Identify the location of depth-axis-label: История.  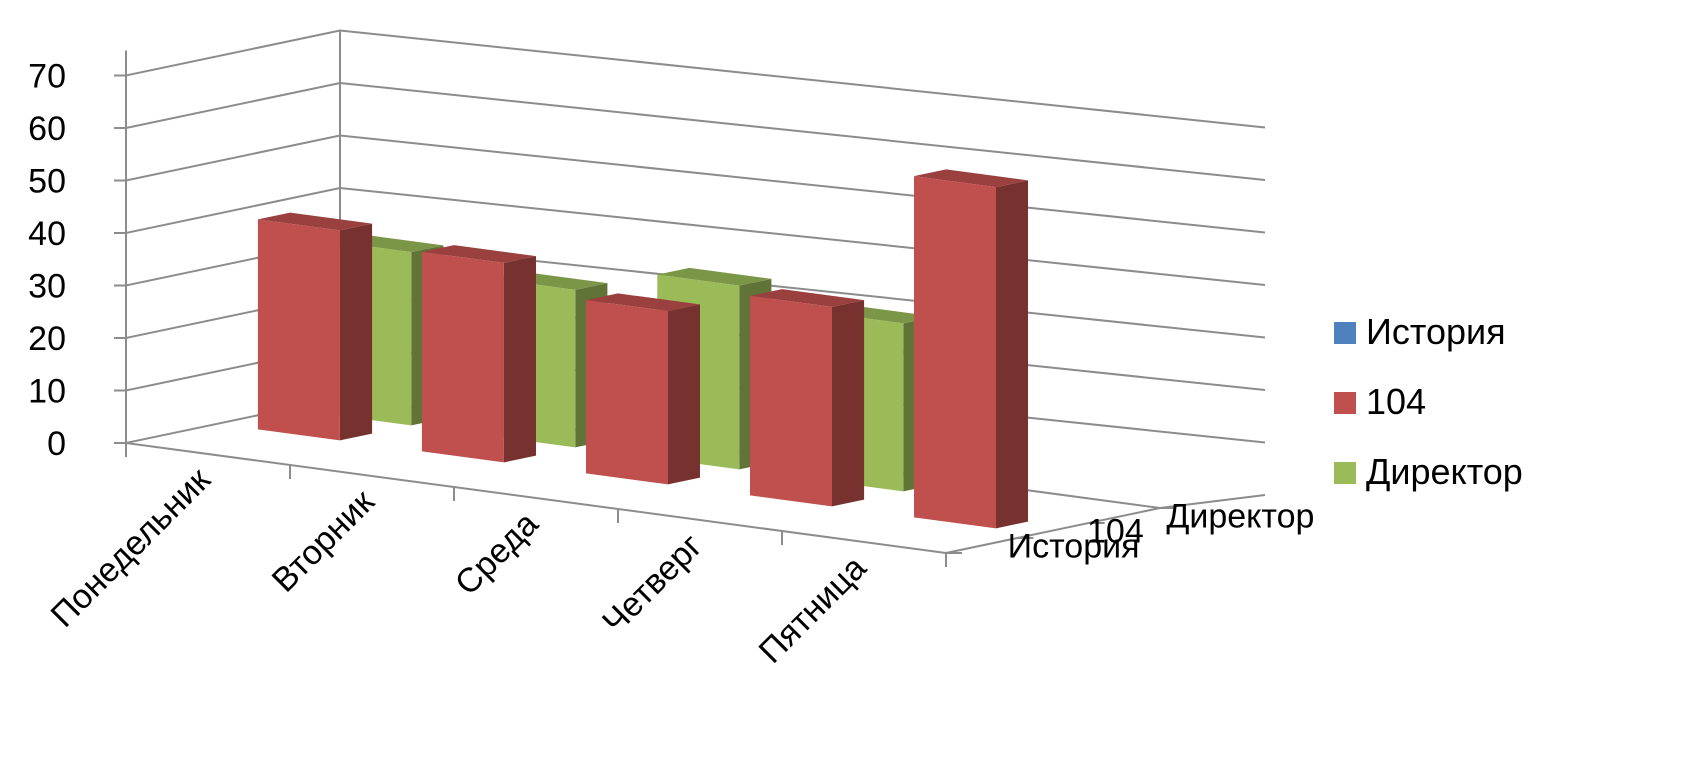
(1074, 547).